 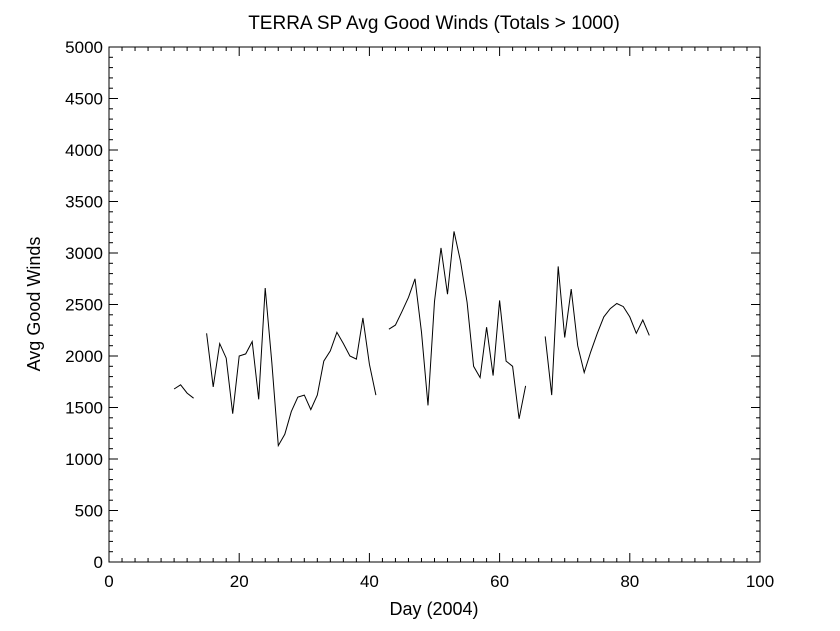 What do you see at coordinates (89, 511) in the screenshot?
I see `y-tick-label: 500` at bounding box center [89, 511].